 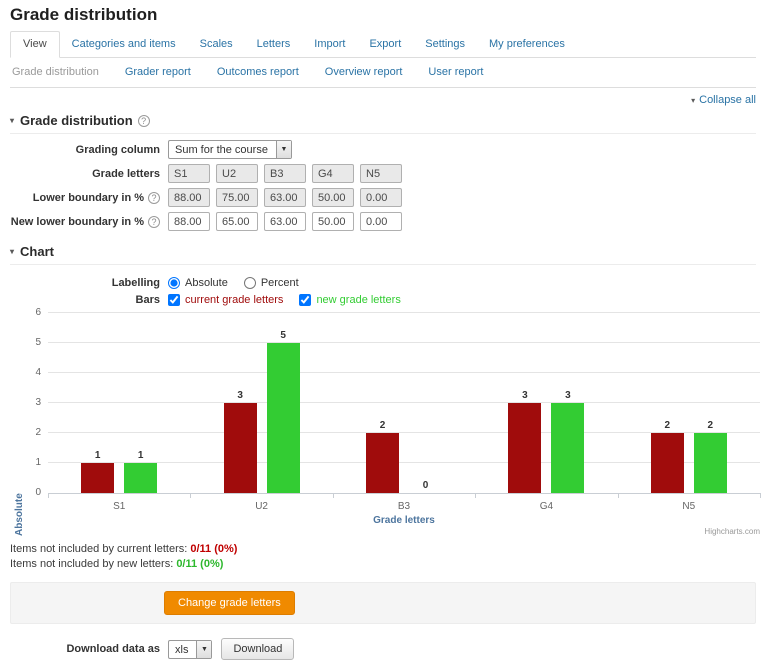 What do you see at coordinates (123, 44) in the screenshot?
I see `tab-categories-and-items: Categories and items` at bounding box center [123, 44].